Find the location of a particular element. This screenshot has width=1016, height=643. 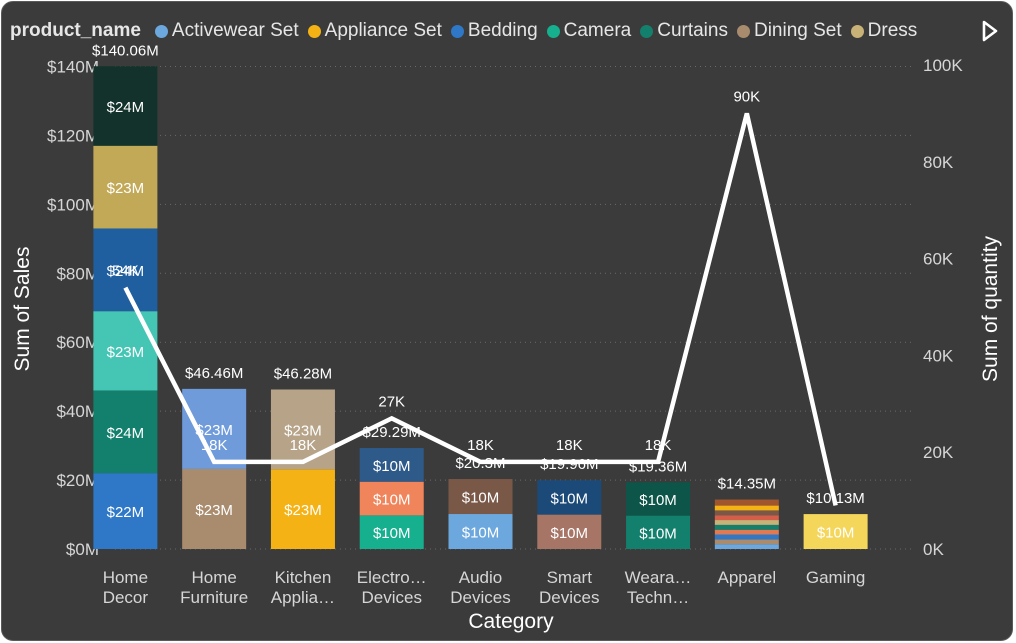

legend-next-button is located at coordinates (990, 31).